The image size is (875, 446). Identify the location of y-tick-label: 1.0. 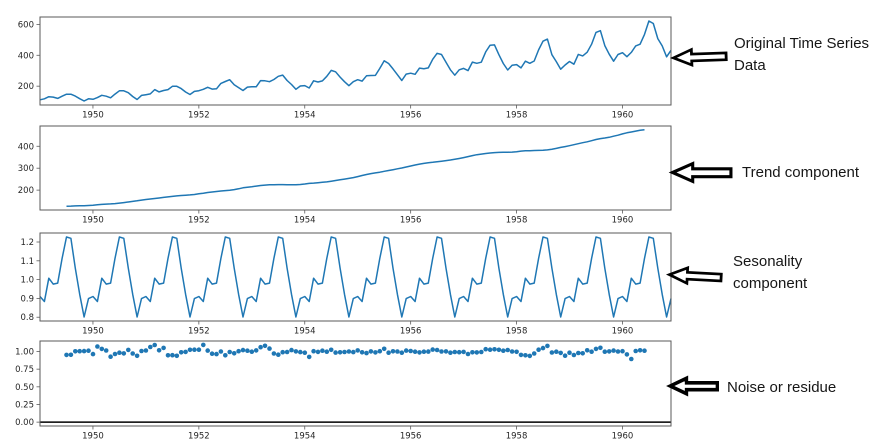
(27, 281).